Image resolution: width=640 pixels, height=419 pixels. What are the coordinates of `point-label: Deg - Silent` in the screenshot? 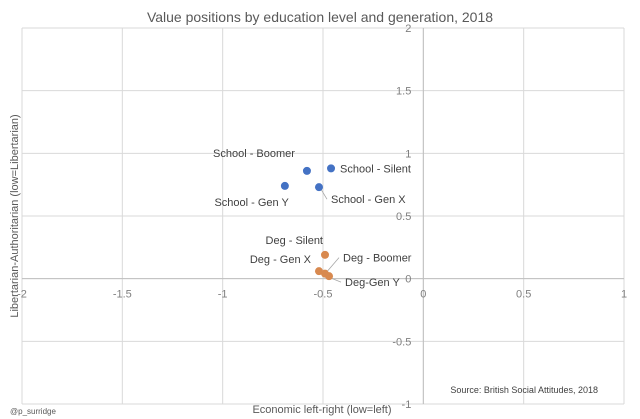 It's located at (294, 241).